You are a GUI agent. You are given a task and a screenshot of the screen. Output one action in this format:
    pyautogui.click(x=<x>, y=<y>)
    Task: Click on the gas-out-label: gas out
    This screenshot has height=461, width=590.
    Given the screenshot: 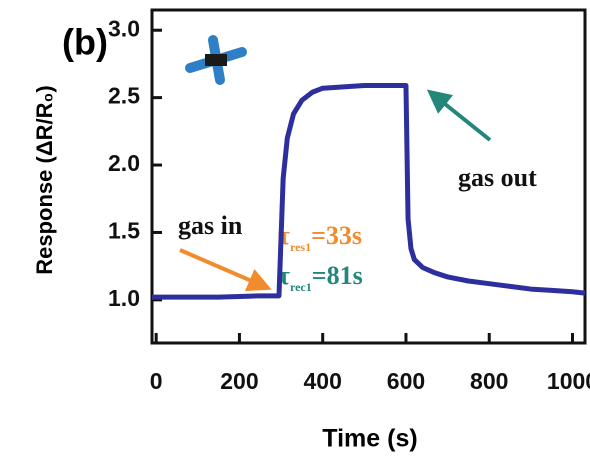 What is the action you would take?
    pyautogui.click(x=497, y=177)
    